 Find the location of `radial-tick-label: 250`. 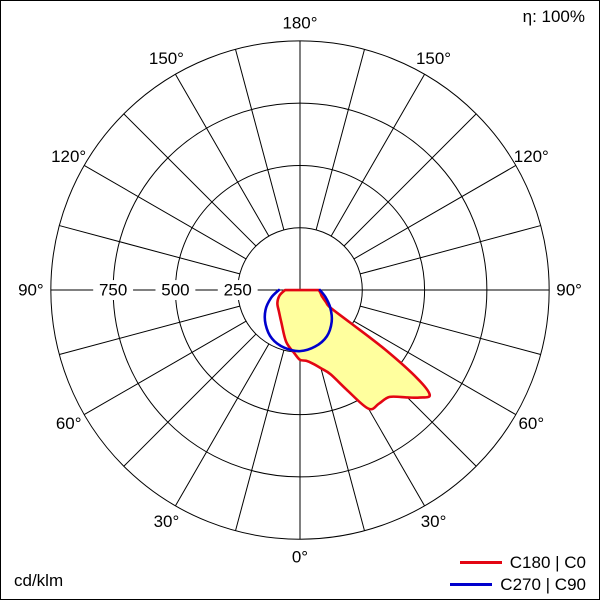

radial-tick-label: 250 is located at coordinates (238, 290).